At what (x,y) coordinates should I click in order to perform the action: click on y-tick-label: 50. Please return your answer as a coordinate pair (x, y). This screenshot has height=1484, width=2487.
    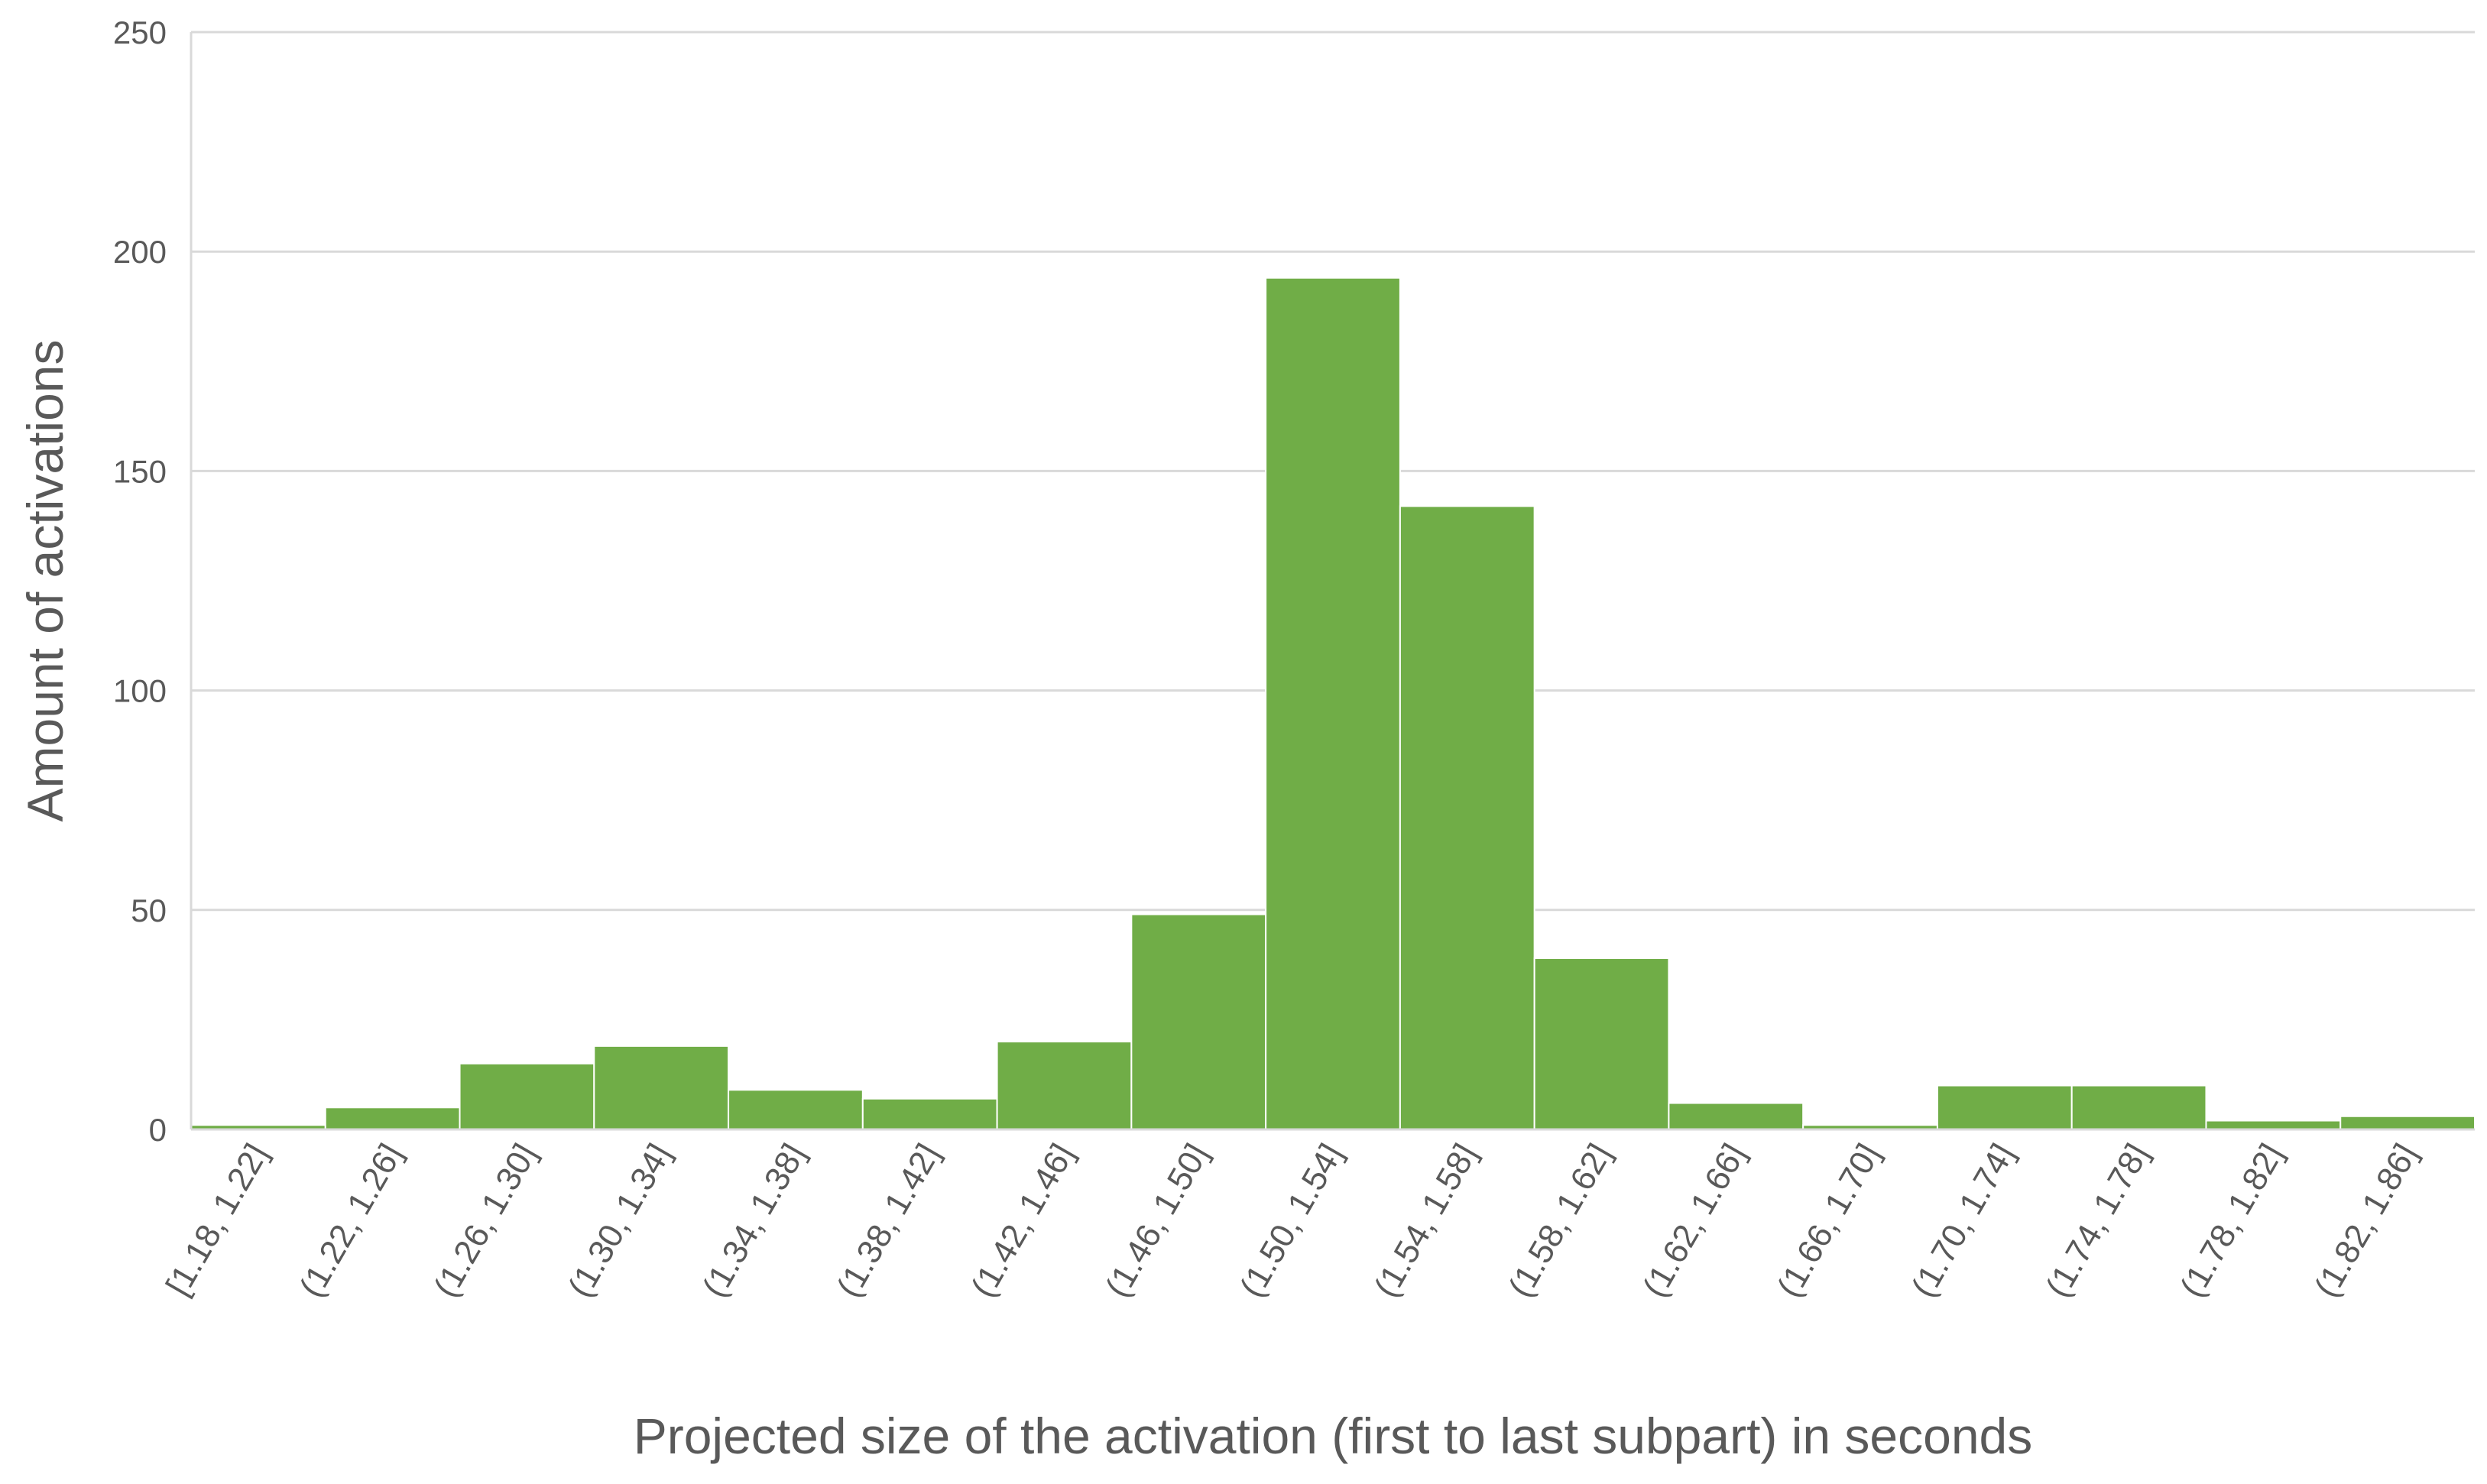
    Looking at the image, I should click on (149, 911).